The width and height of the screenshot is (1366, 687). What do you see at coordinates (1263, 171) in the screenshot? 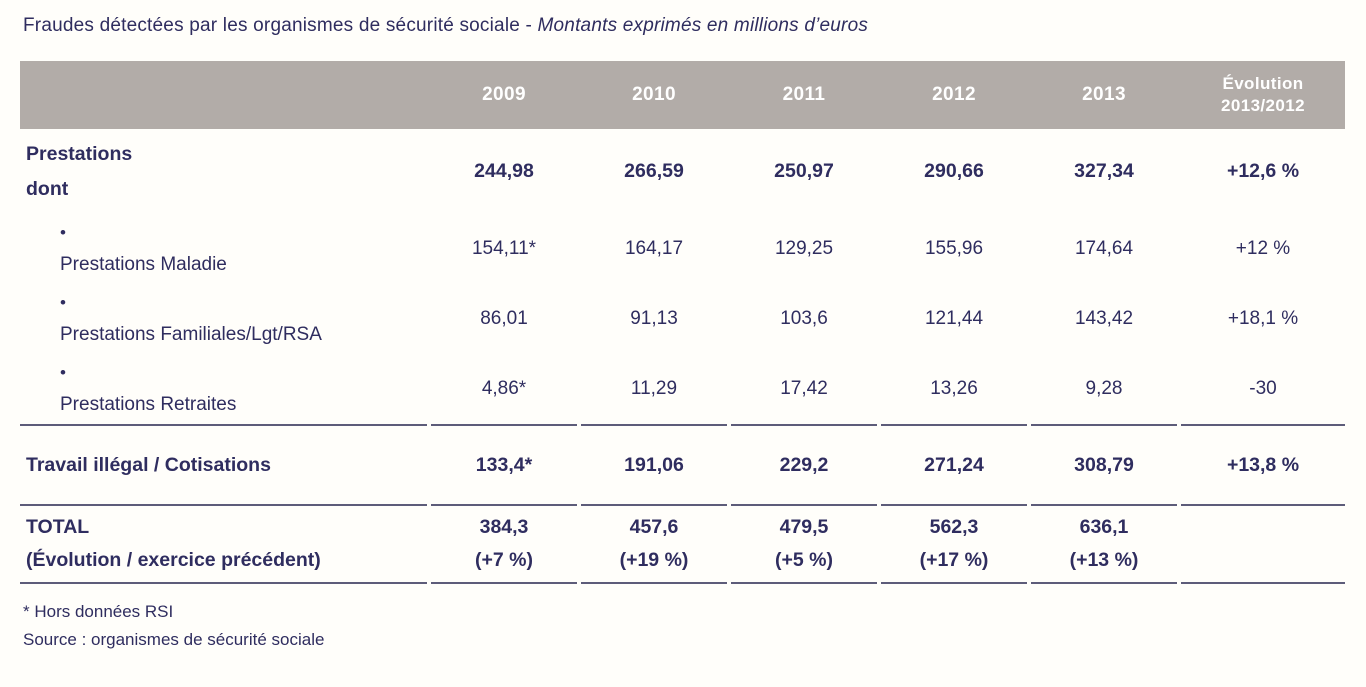
I see `cell-evolution: +12,6 %` at bounding box center [1263, 171].